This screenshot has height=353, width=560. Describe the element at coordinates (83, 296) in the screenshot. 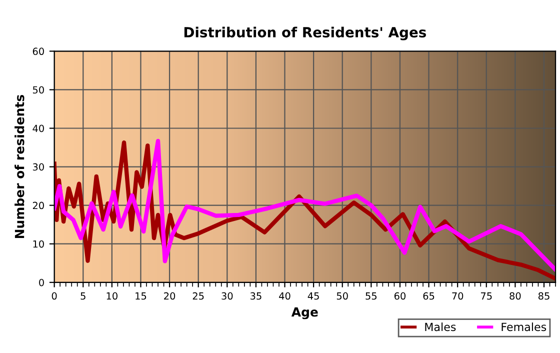

I see `x-tick-label: 5` at that location.